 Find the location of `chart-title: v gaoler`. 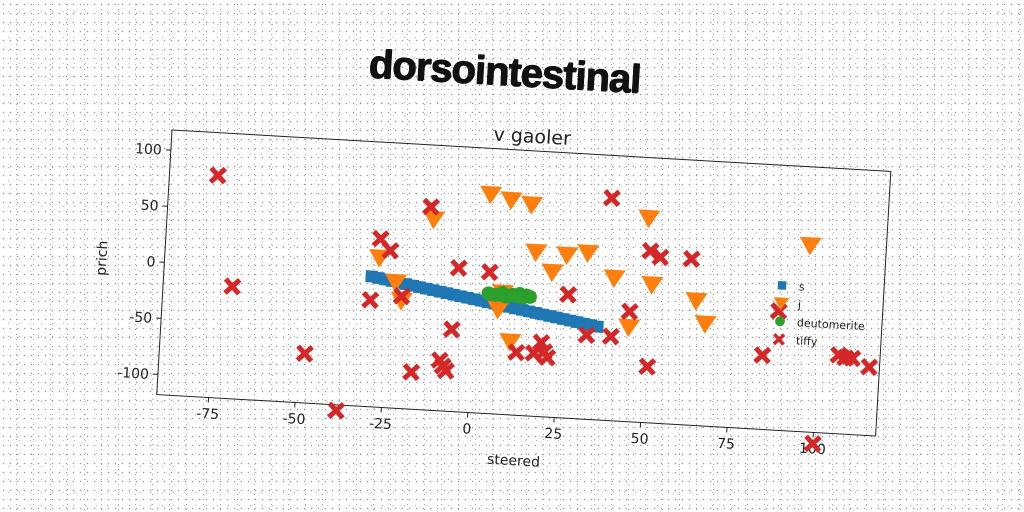

chart-title: v gaoler is located at coordinates (532, 137).